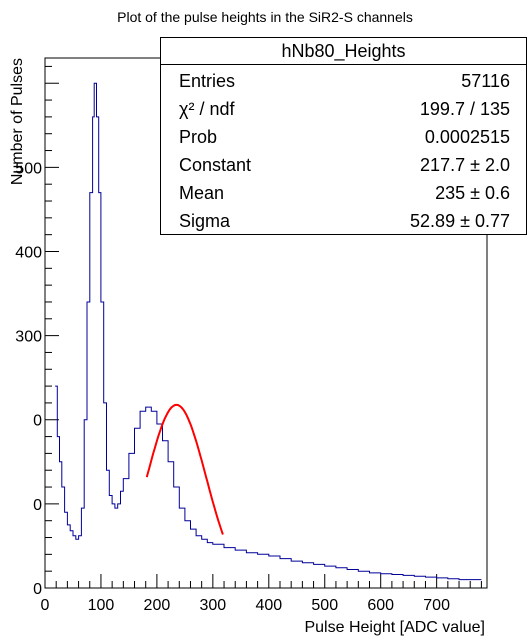  What do you see at coordinates (343, 109) in the screenshot?
I see `stats-row-chi2: χ² / ndf 199.7 / 135` at bounding box center [343, 109].